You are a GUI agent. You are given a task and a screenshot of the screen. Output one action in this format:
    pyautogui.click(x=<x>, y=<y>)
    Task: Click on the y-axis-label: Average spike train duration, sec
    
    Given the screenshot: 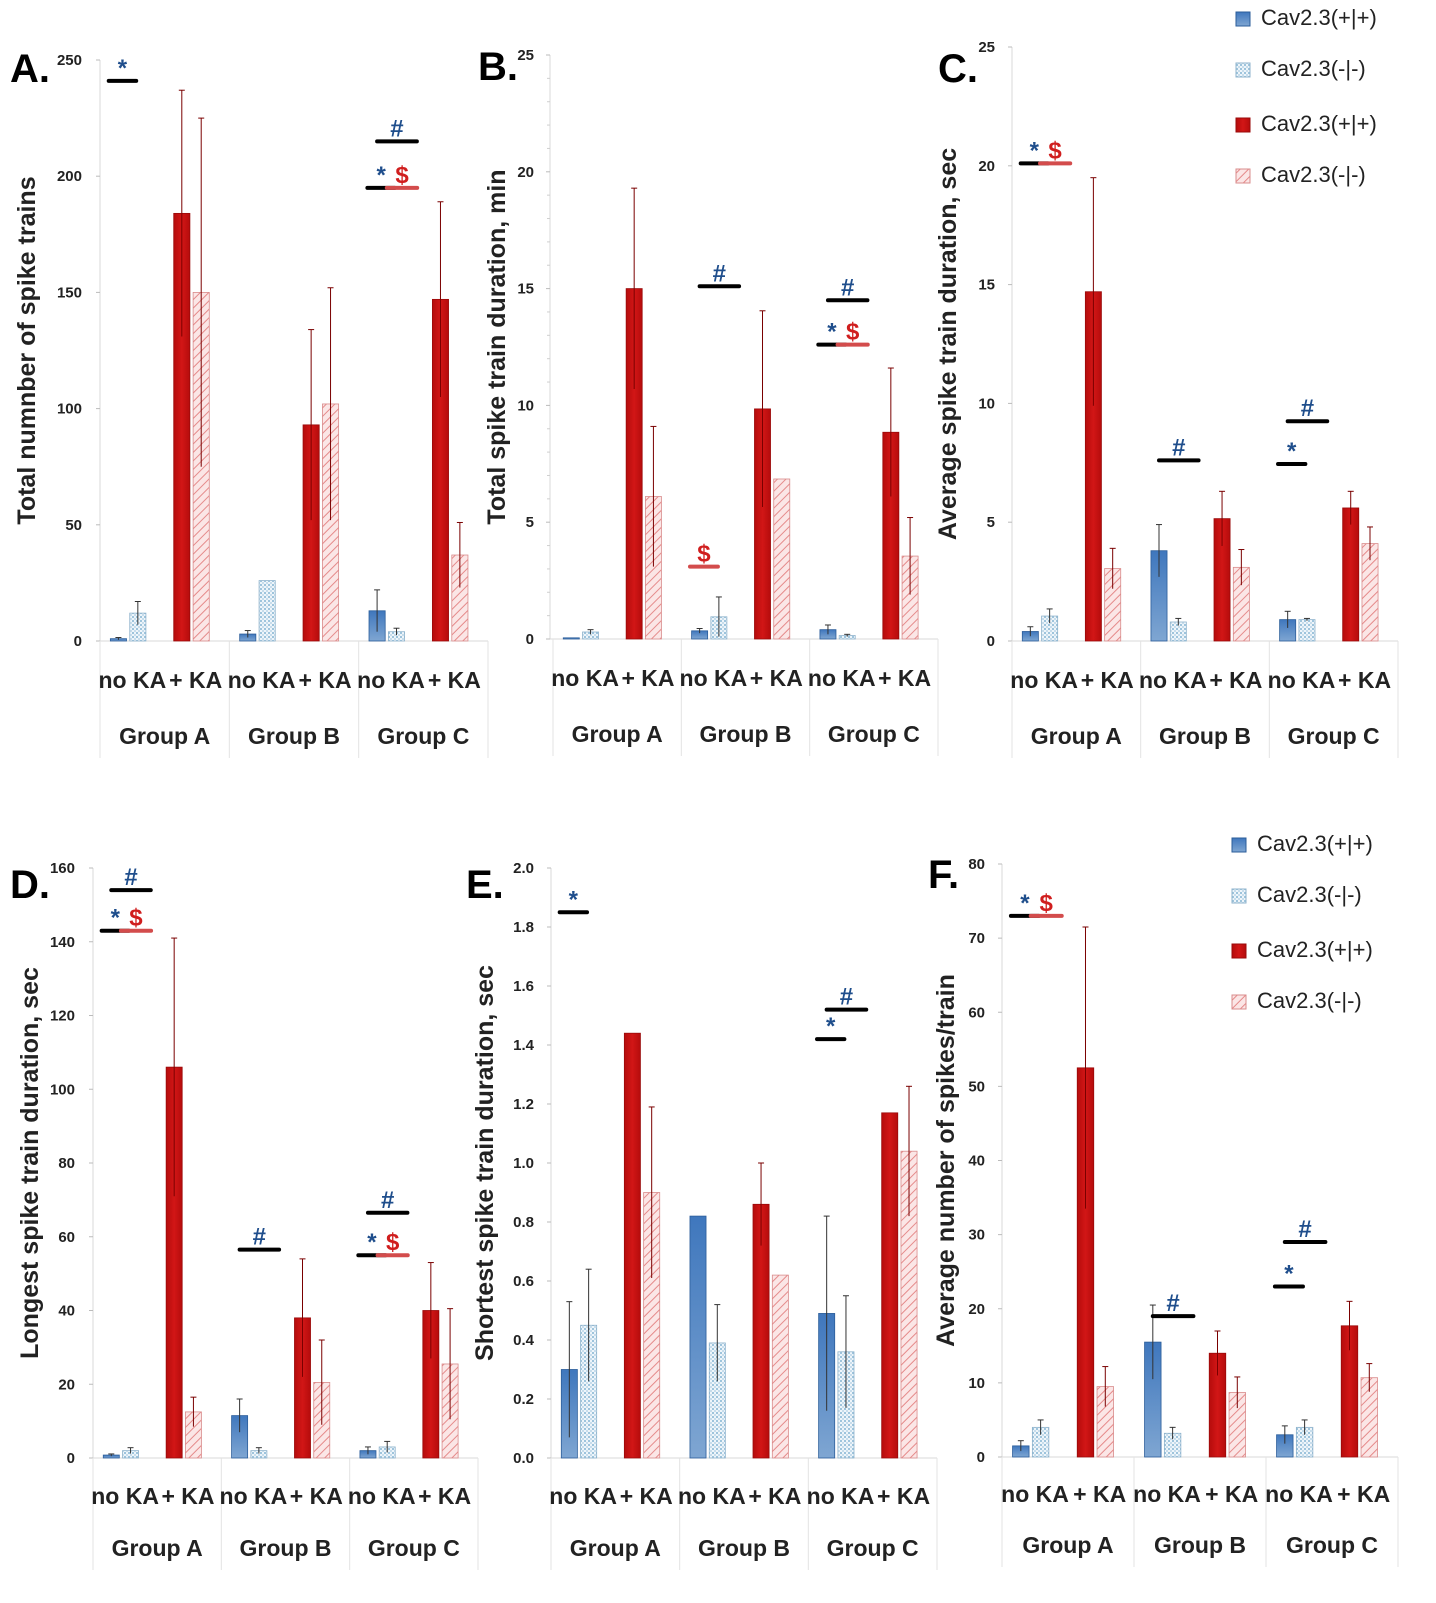 What is the action you would take?
    pyautogui.click(x=948, y=344)
    